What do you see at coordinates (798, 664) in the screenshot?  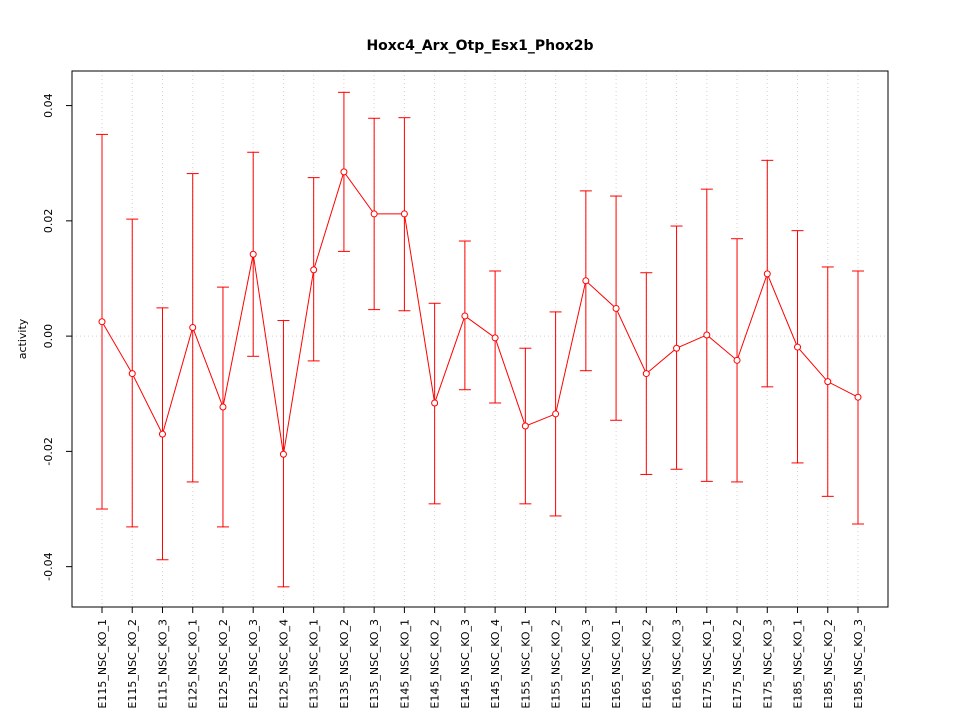 I see `x-tick-label: E185_NSC_KO_1` at bounding box center [798, 664].